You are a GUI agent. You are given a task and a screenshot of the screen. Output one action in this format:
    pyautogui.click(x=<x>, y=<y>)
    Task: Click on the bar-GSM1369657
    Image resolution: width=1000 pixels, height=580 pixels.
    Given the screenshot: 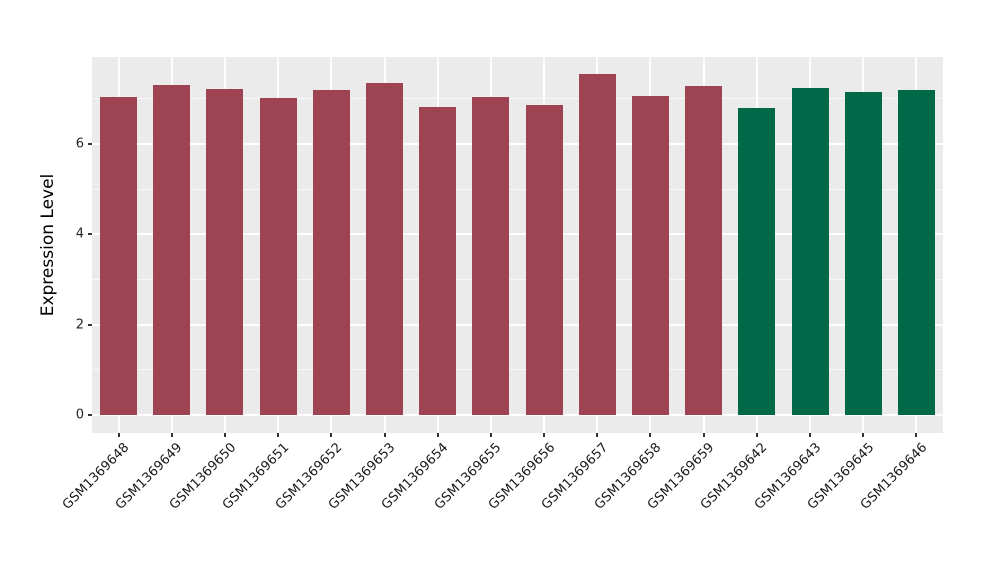 What is the action you would take?
    pyautogui.click(x=597, y=244)
    